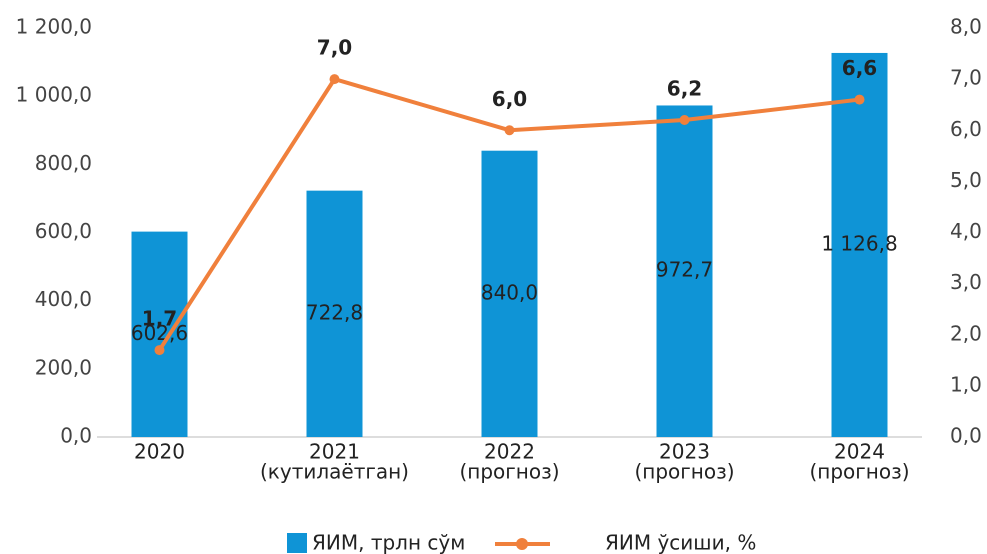 The width and height of the screenshot is (987, 554). What do you see at coordinates (522, 544) in the screenshot?
I see `legend-marker` at bounding box center [522, 544].